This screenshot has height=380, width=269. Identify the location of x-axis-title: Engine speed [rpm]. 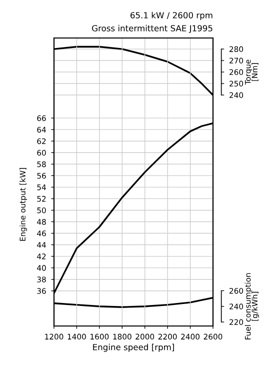
(133, 348).